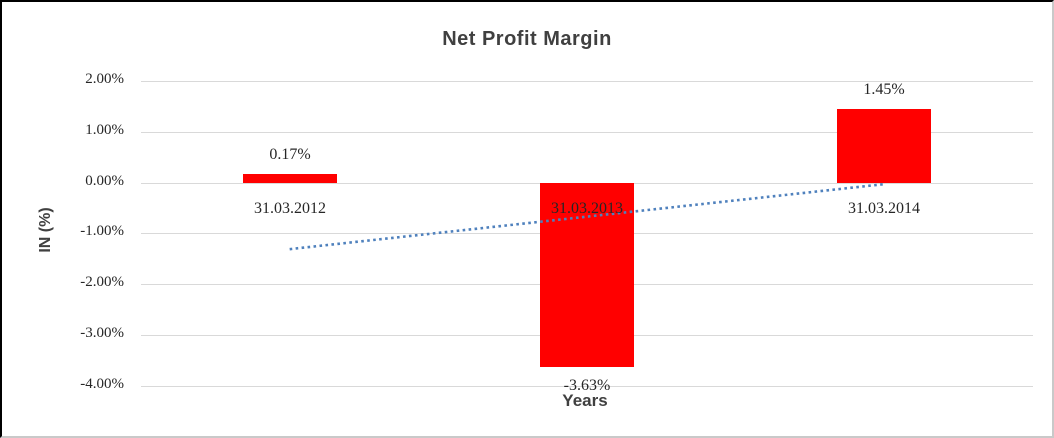  Describe the element at coordinates (527, 39) in the screenshot. I see `chart-title: Net Profit Margin` at that location.